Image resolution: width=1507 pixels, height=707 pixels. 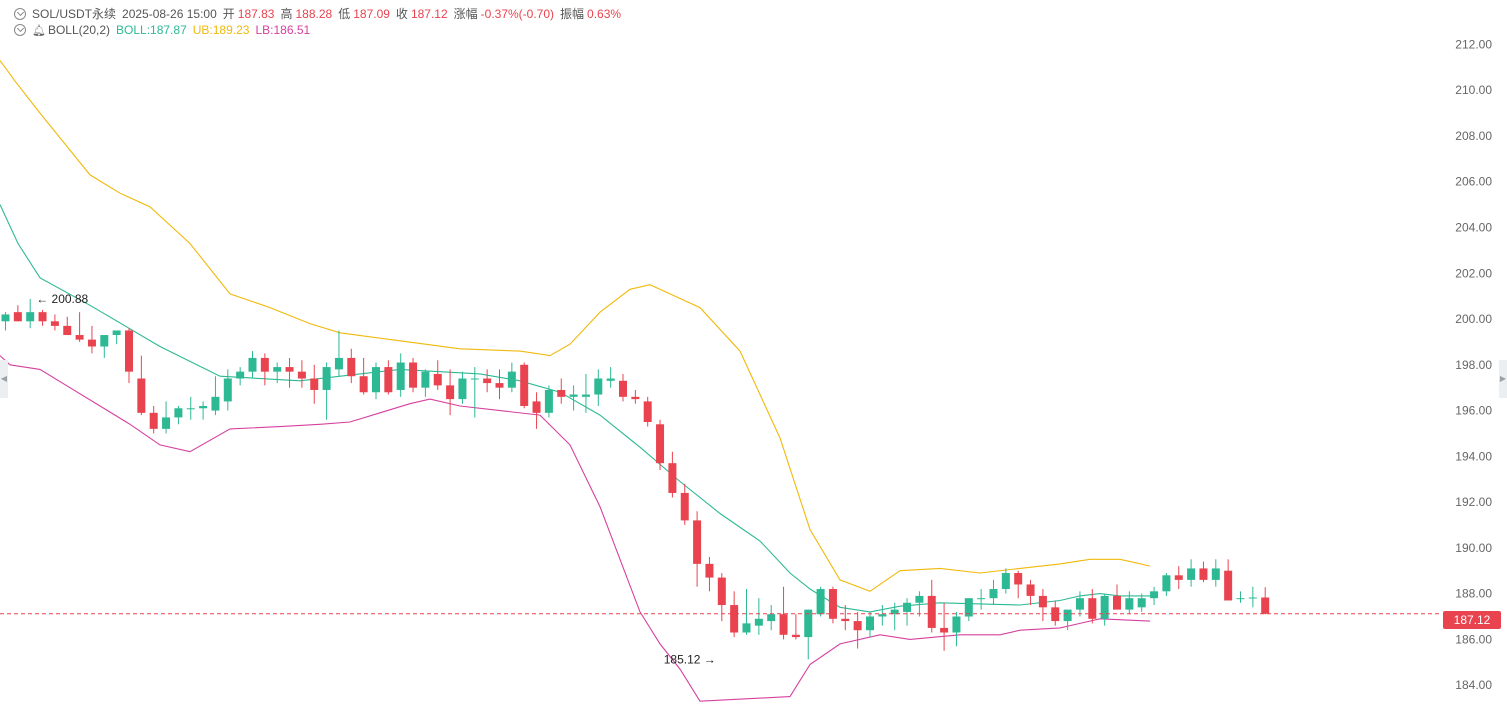 I want to click on symbol-label: SOL/USDT永续, so click(x=74, y=14).